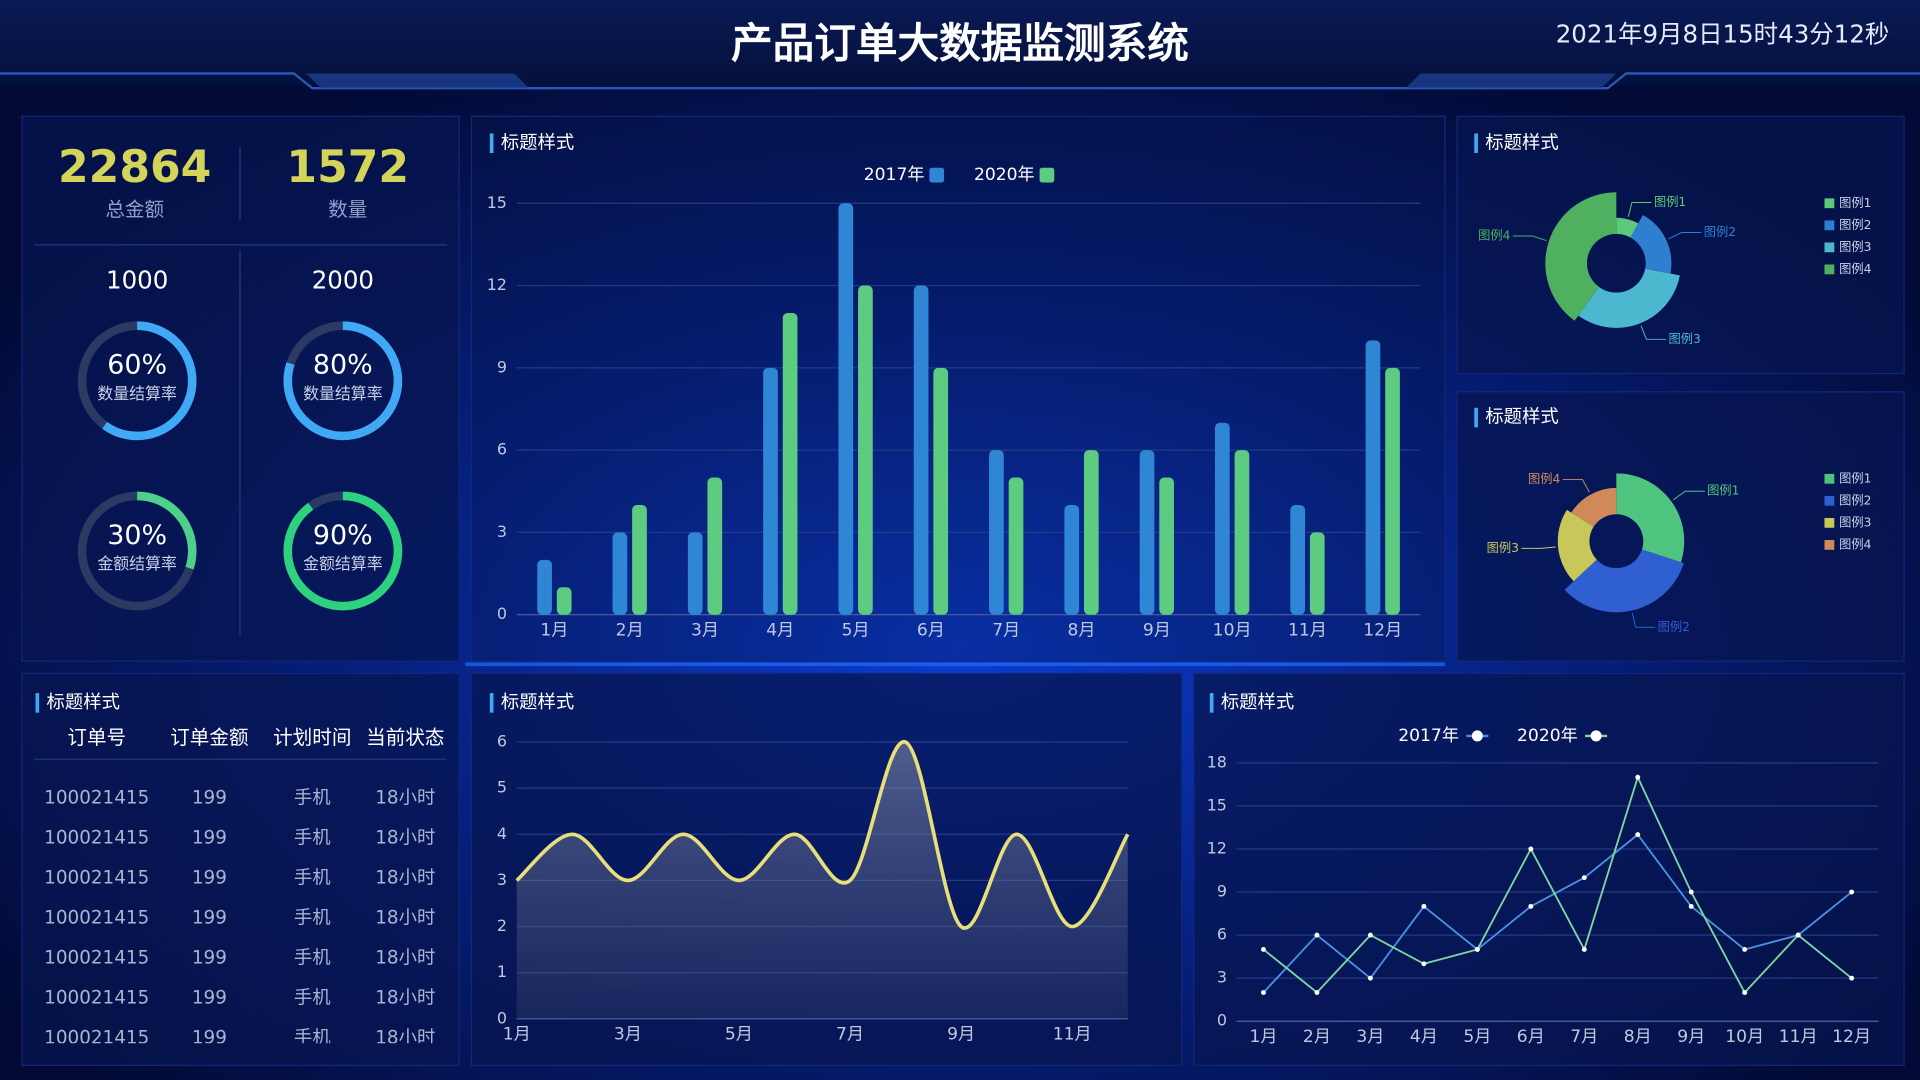 Image resolution: width=1920 pixels, height=1080 pixels. Describe the element at coordinates (137, 365) in the screenshot. I see `ring-value: 60%` at that location.